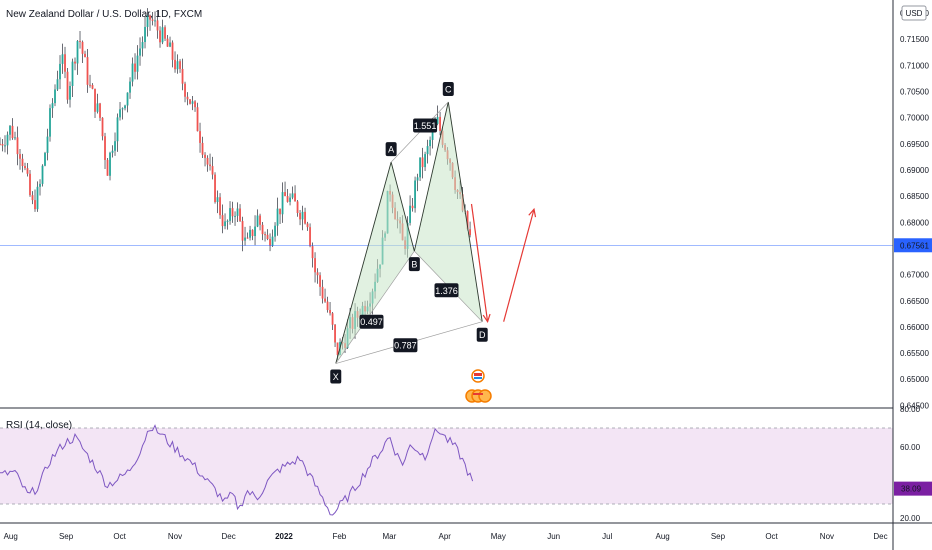  What do you see at coordinates (482, 334) in the screenshot?
I see `pattern-point-d: D` at bounding box center [482, 334].